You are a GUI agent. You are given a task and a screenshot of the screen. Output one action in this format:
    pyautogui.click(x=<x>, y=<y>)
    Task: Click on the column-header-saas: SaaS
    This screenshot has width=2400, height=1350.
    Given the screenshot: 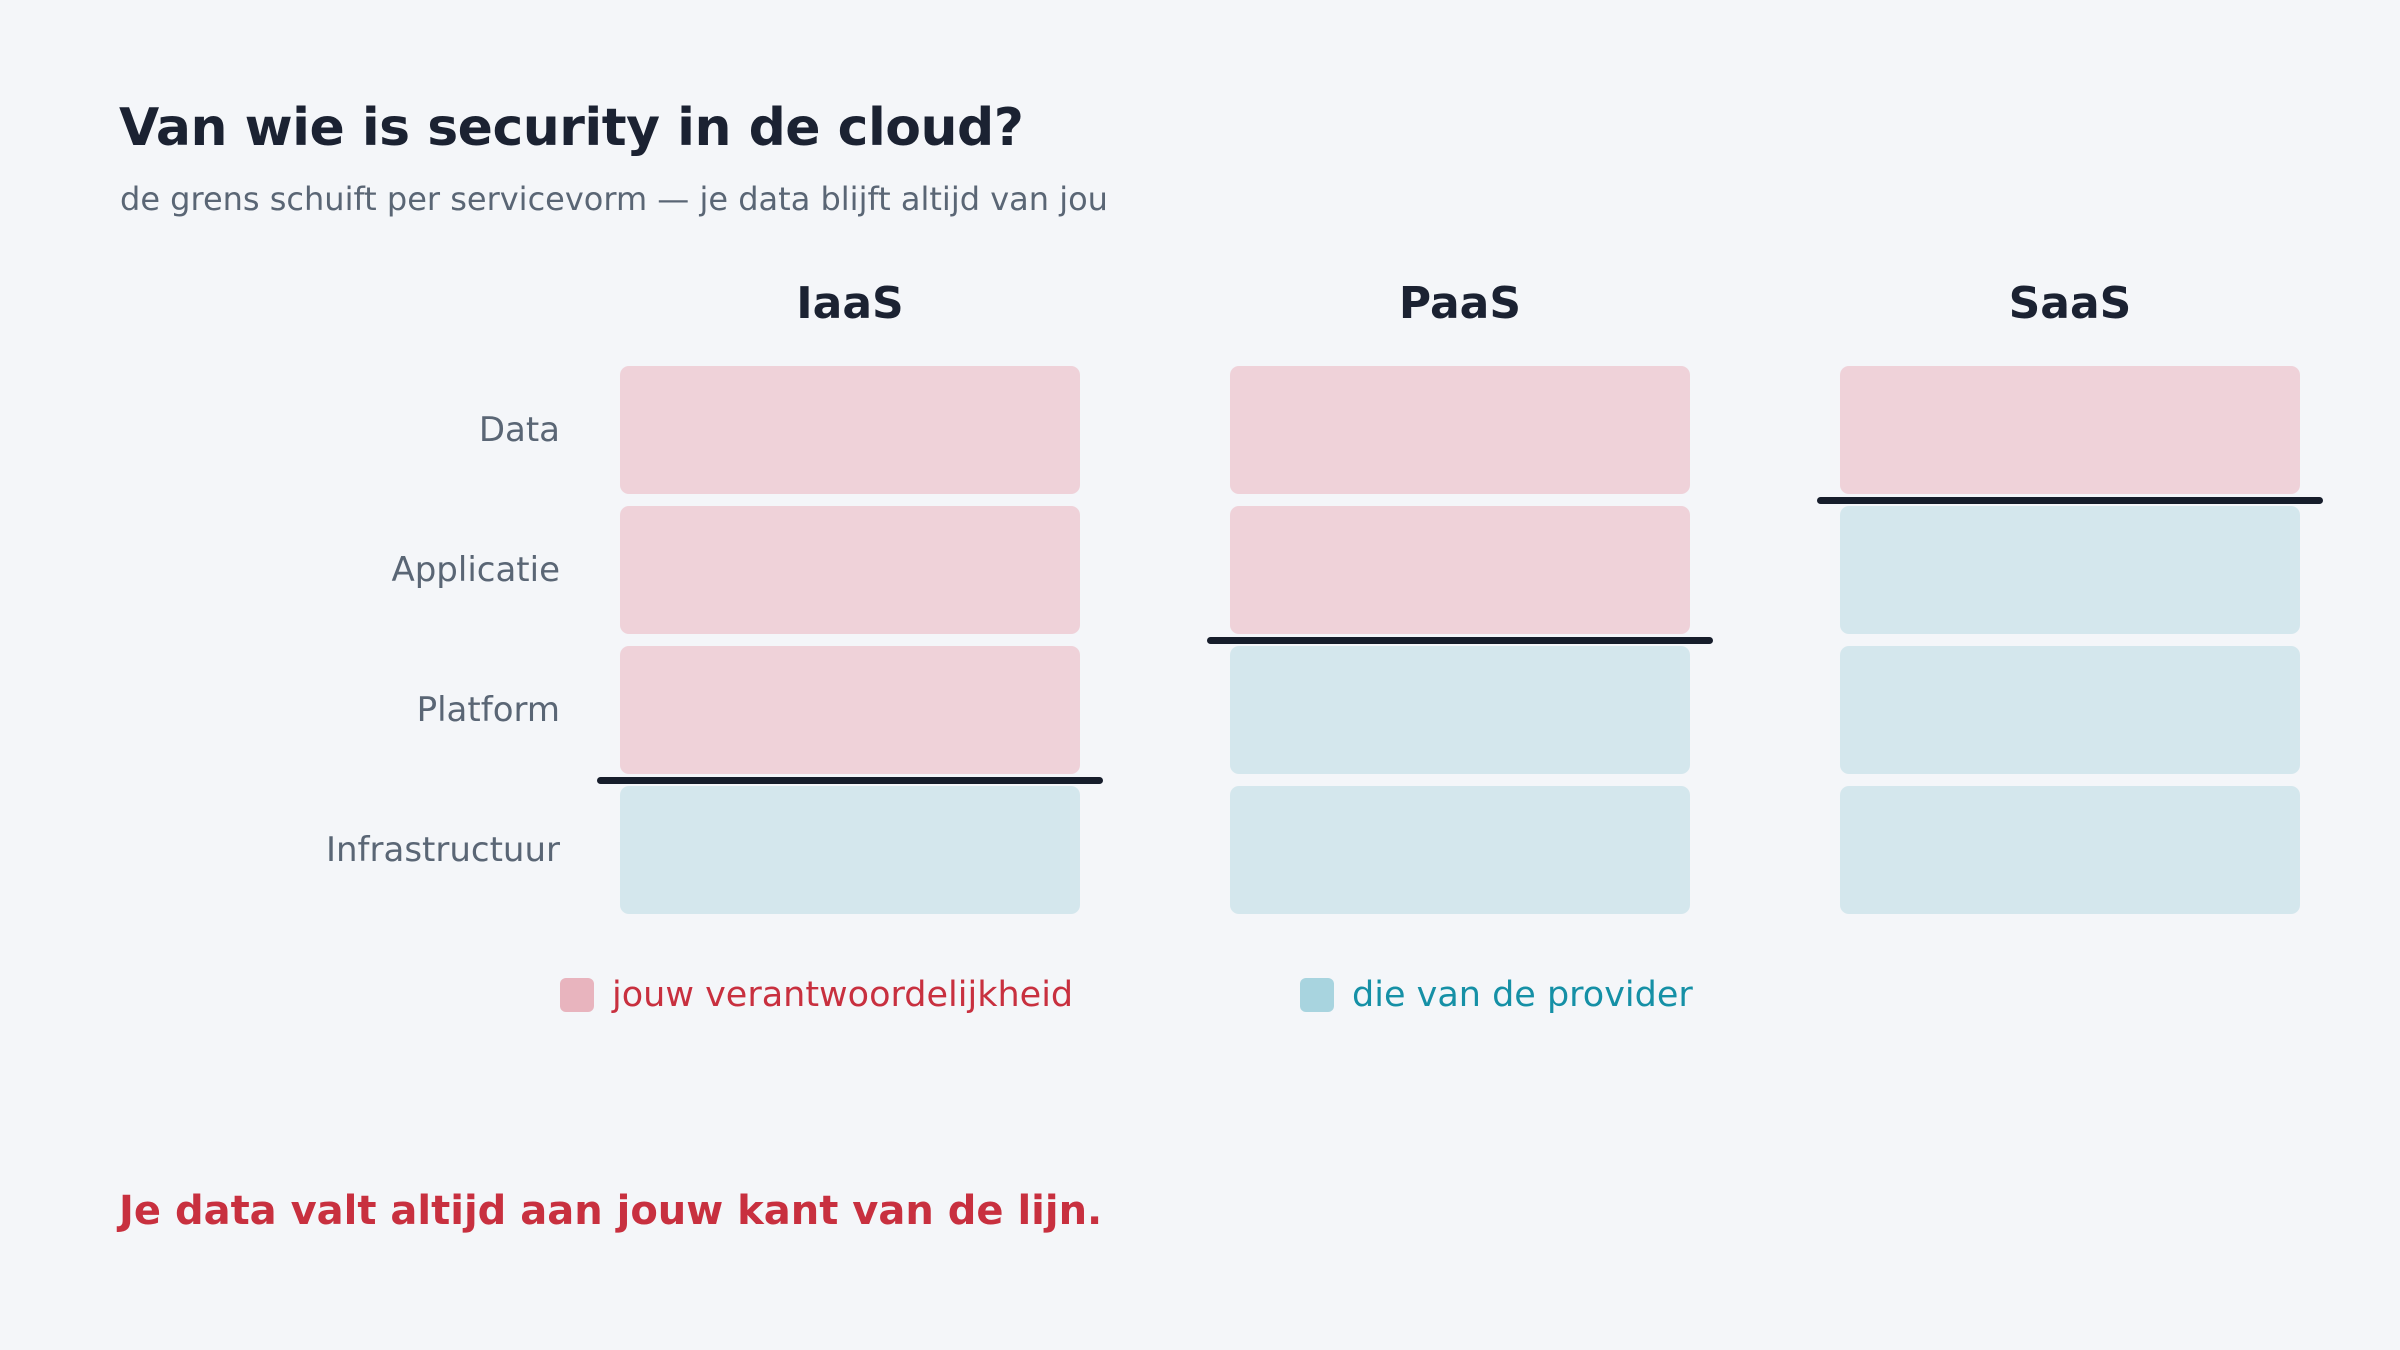 What is the action you would take?
    pyautogui.click(x=2070, y=303)
    